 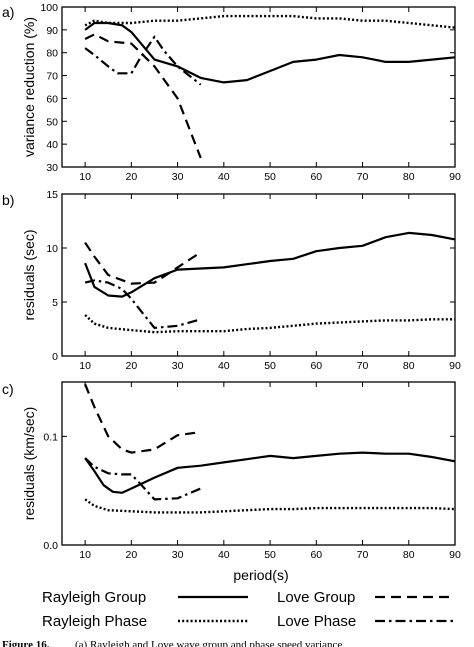 What do you see at coordinates (52, 249) in the screenshot?
I see `y-tick-label: 10` at bounding box center [52, 249].